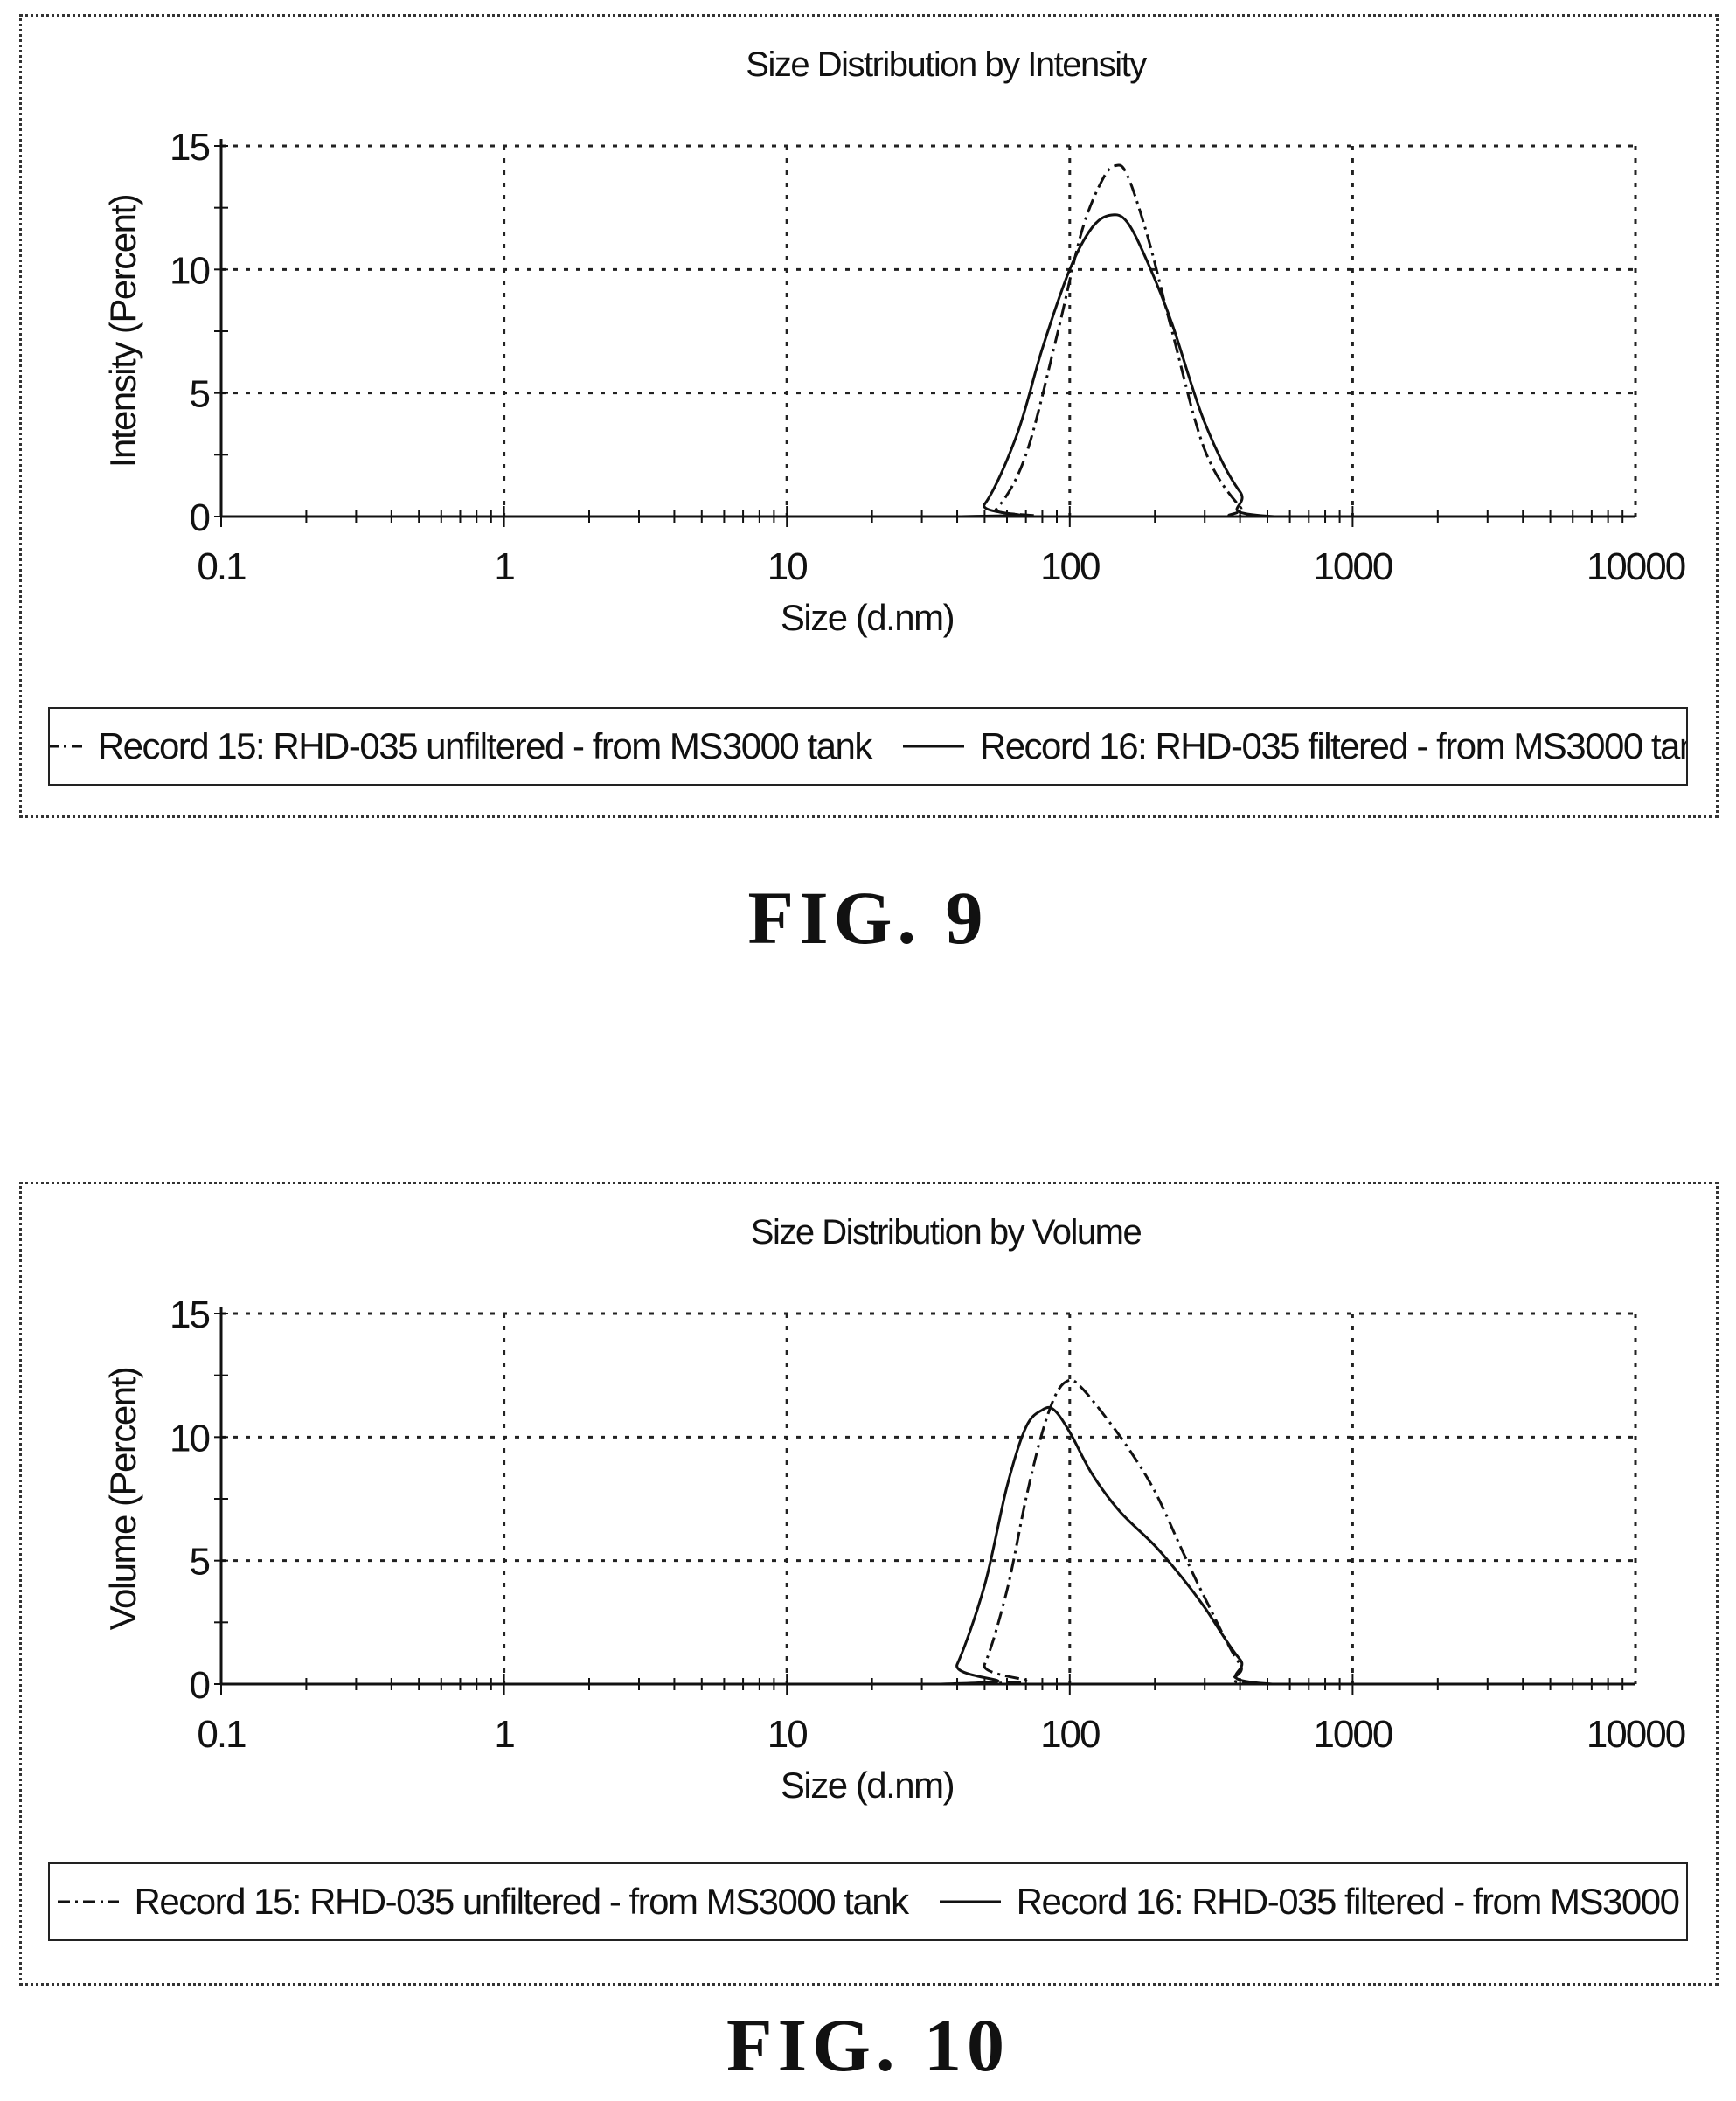 This screenshot has height=2101, width=1736. Describe the element at coordinates (868, 918) in the screenshot. I see `figure-caption: FIG. 9` at that location.